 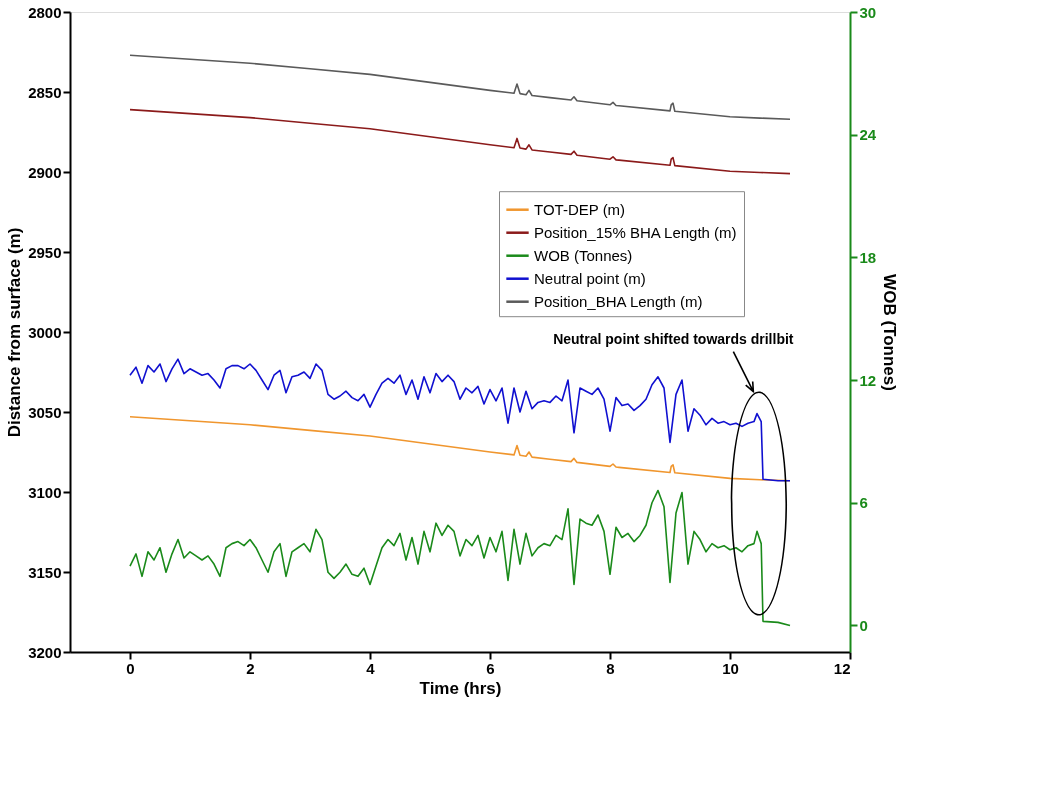 I want to click on x-tick-label: 0, so click(x=130, y=668).